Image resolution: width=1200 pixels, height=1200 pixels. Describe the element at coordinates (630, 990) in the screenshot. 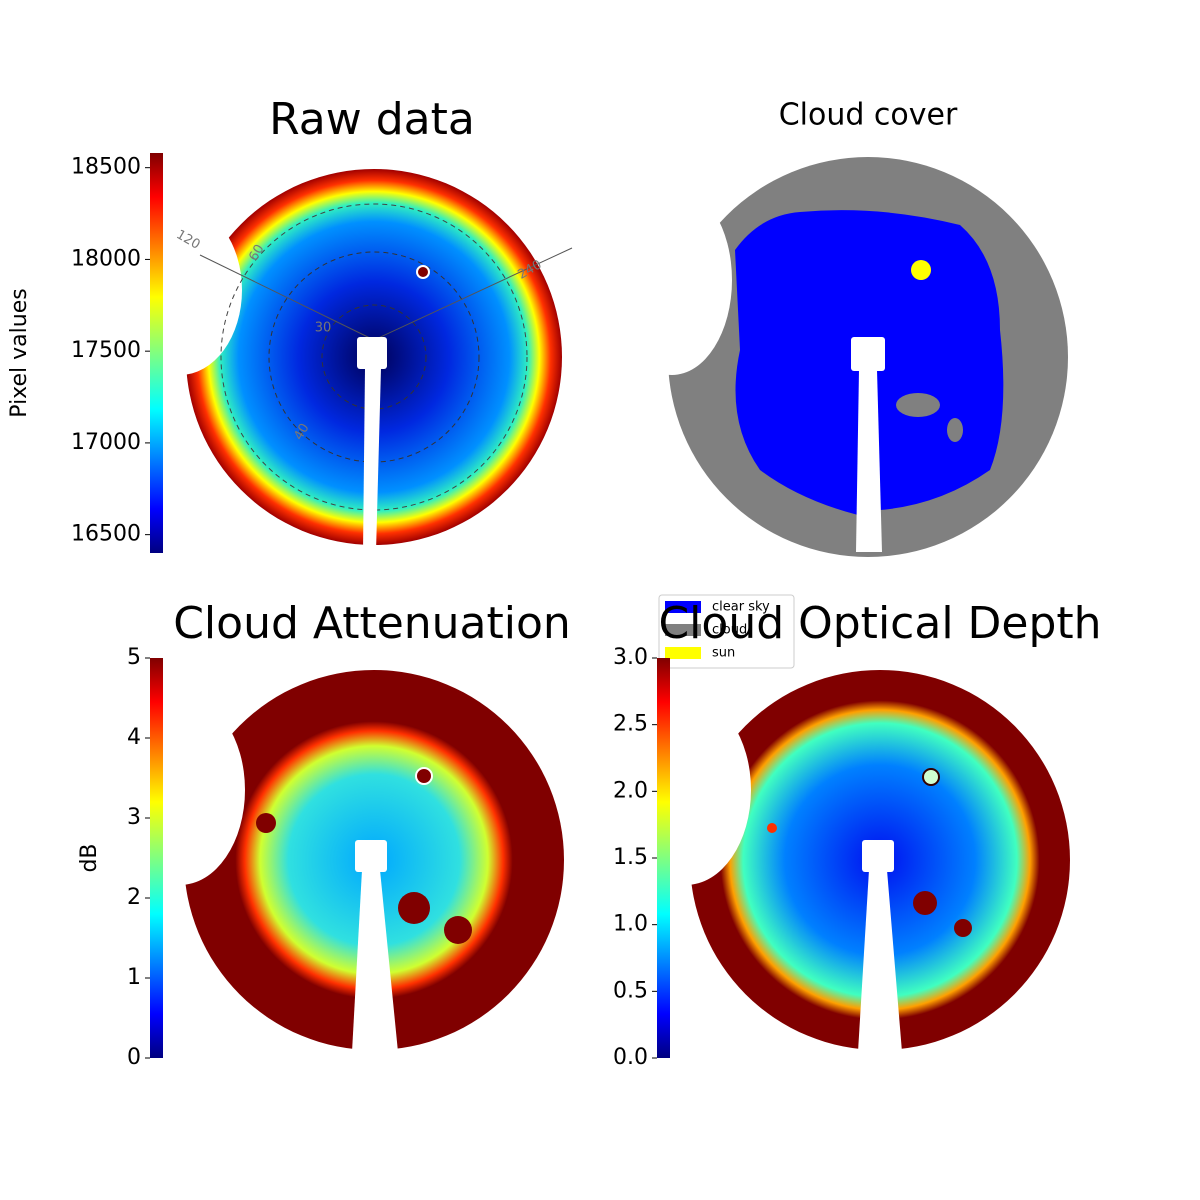

I see `tick-label: 0.5` at that location.